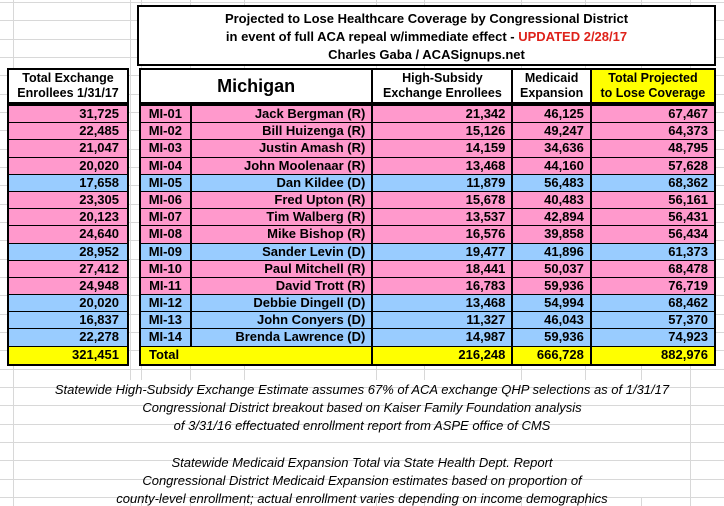  I want to click on header-medicaid: Medicaid Expansion, so click(552, 86).